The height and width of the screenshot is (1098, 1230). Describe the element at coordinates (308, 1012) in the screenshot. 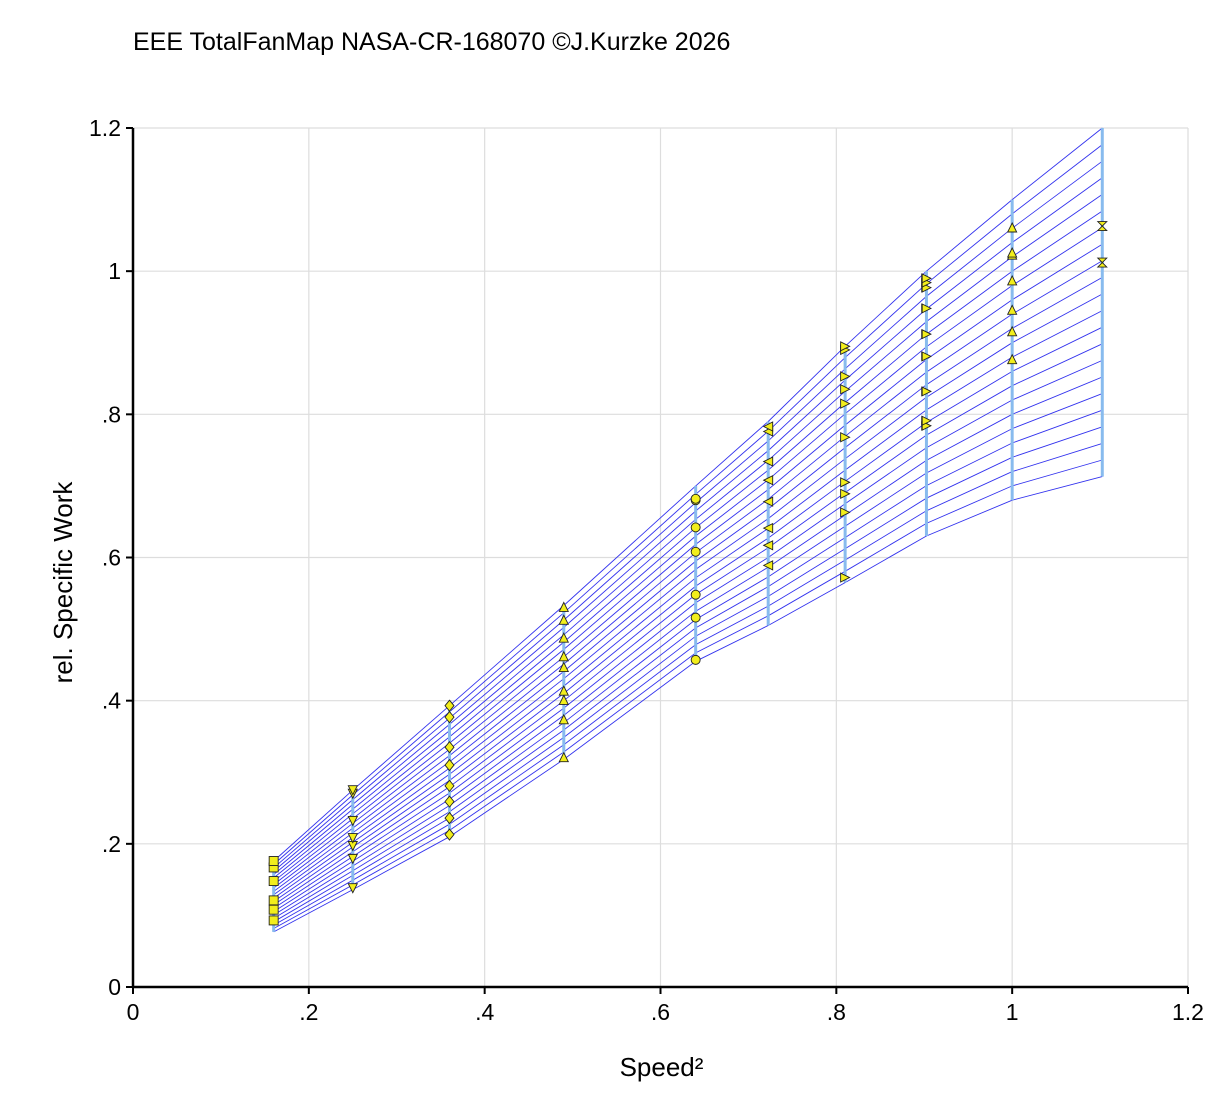

I see `x-tick-label: .2` at that location.